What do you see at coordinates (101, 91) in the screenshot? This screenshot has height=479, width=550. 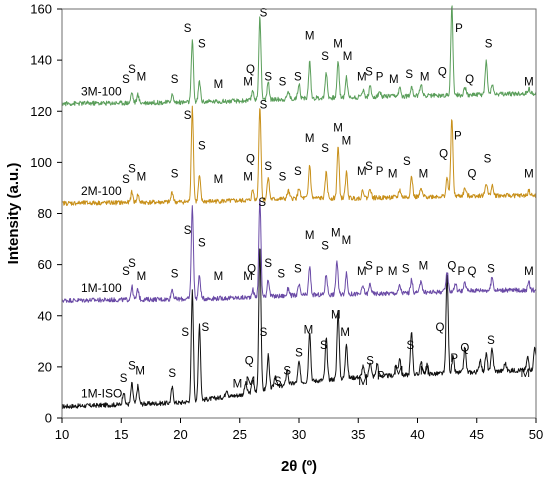 I see `series-name-label: 3M-100` at bounding box center [101, 91].